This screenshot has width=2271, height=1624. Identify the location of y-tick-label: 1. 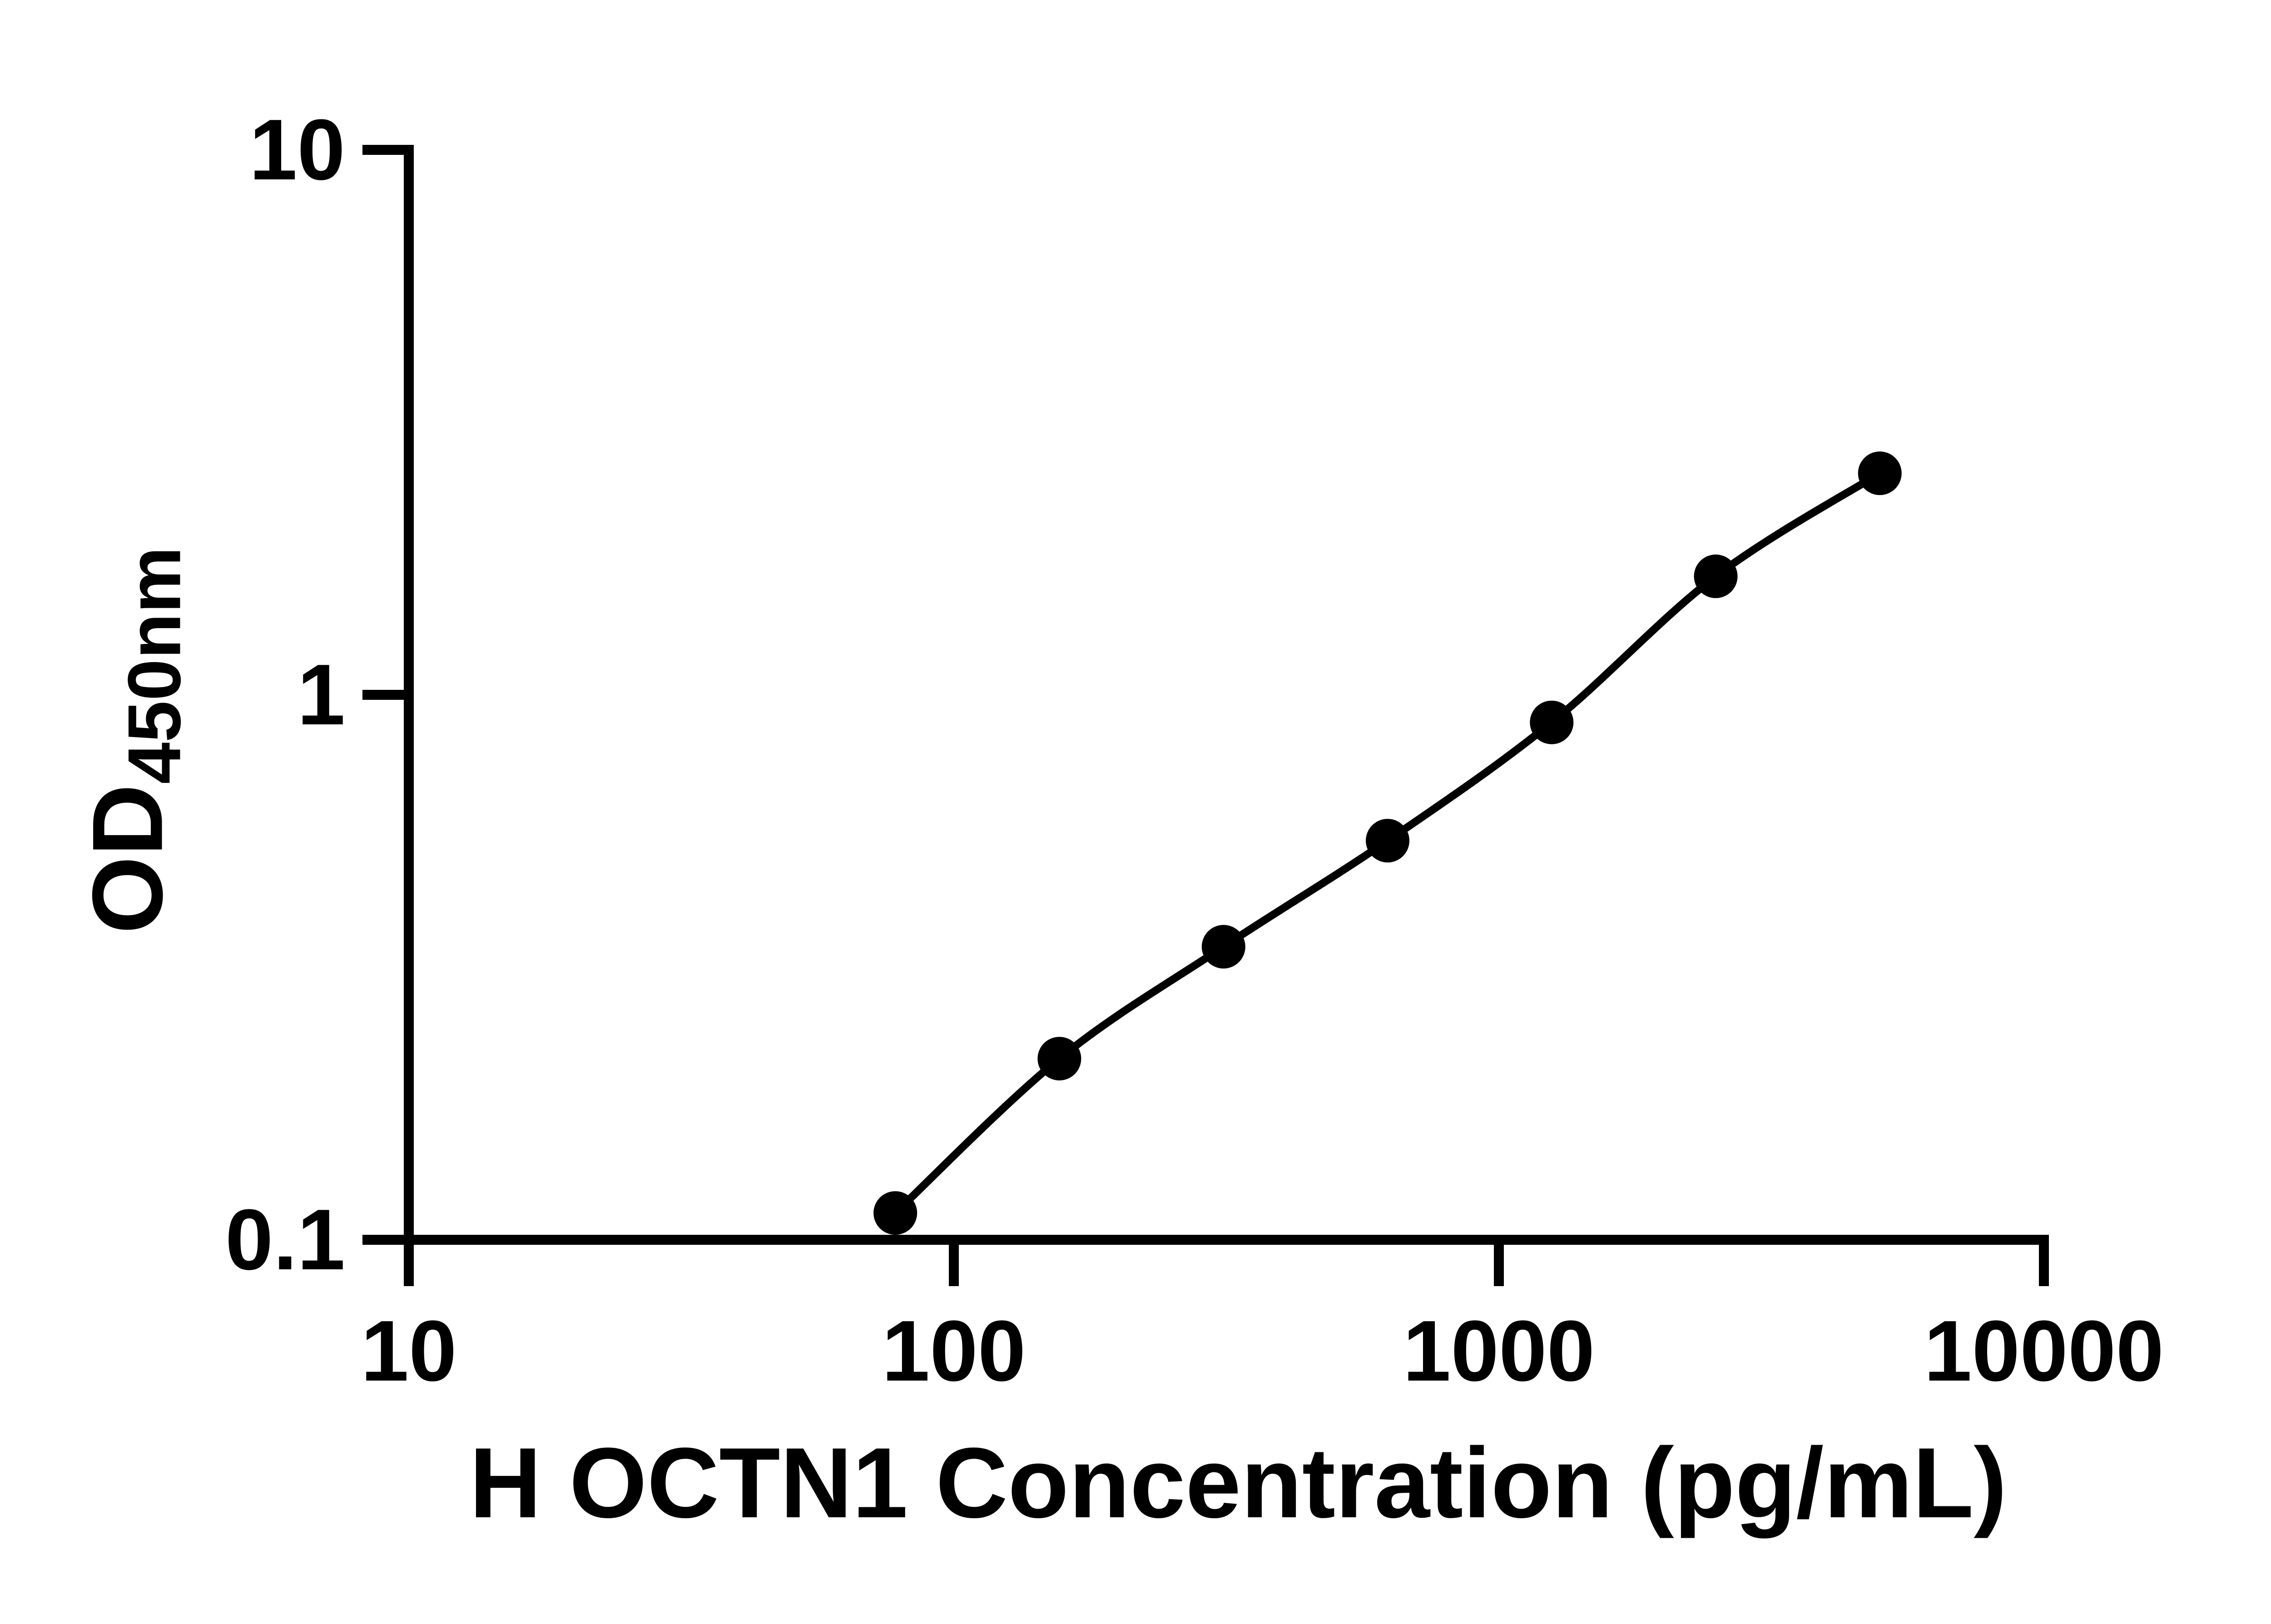
(321, 695).